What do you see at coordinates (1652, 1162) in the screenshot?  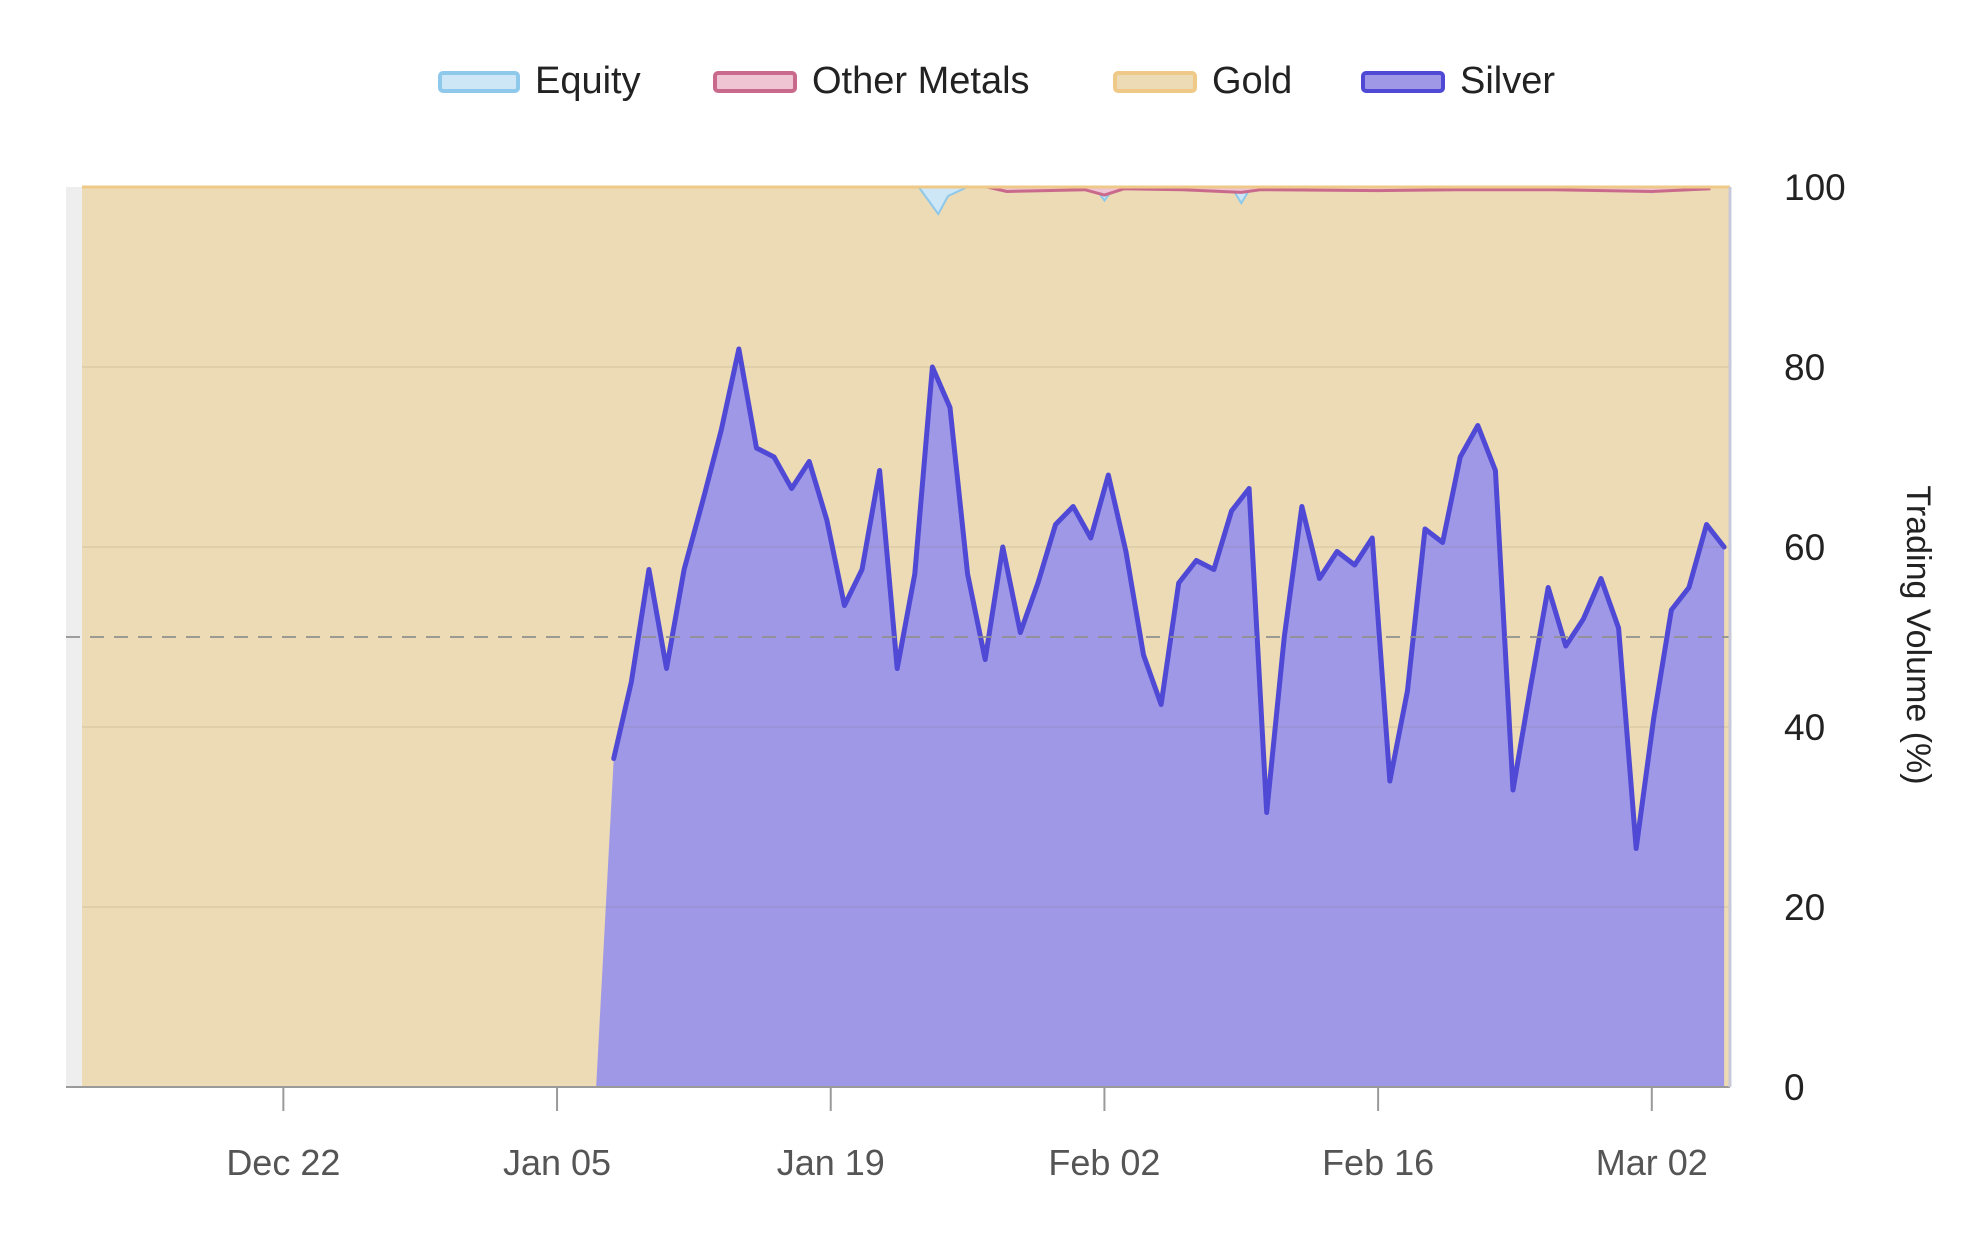 I see `x-tick-label: Mar 02` at bounding box center [1652, 1162].